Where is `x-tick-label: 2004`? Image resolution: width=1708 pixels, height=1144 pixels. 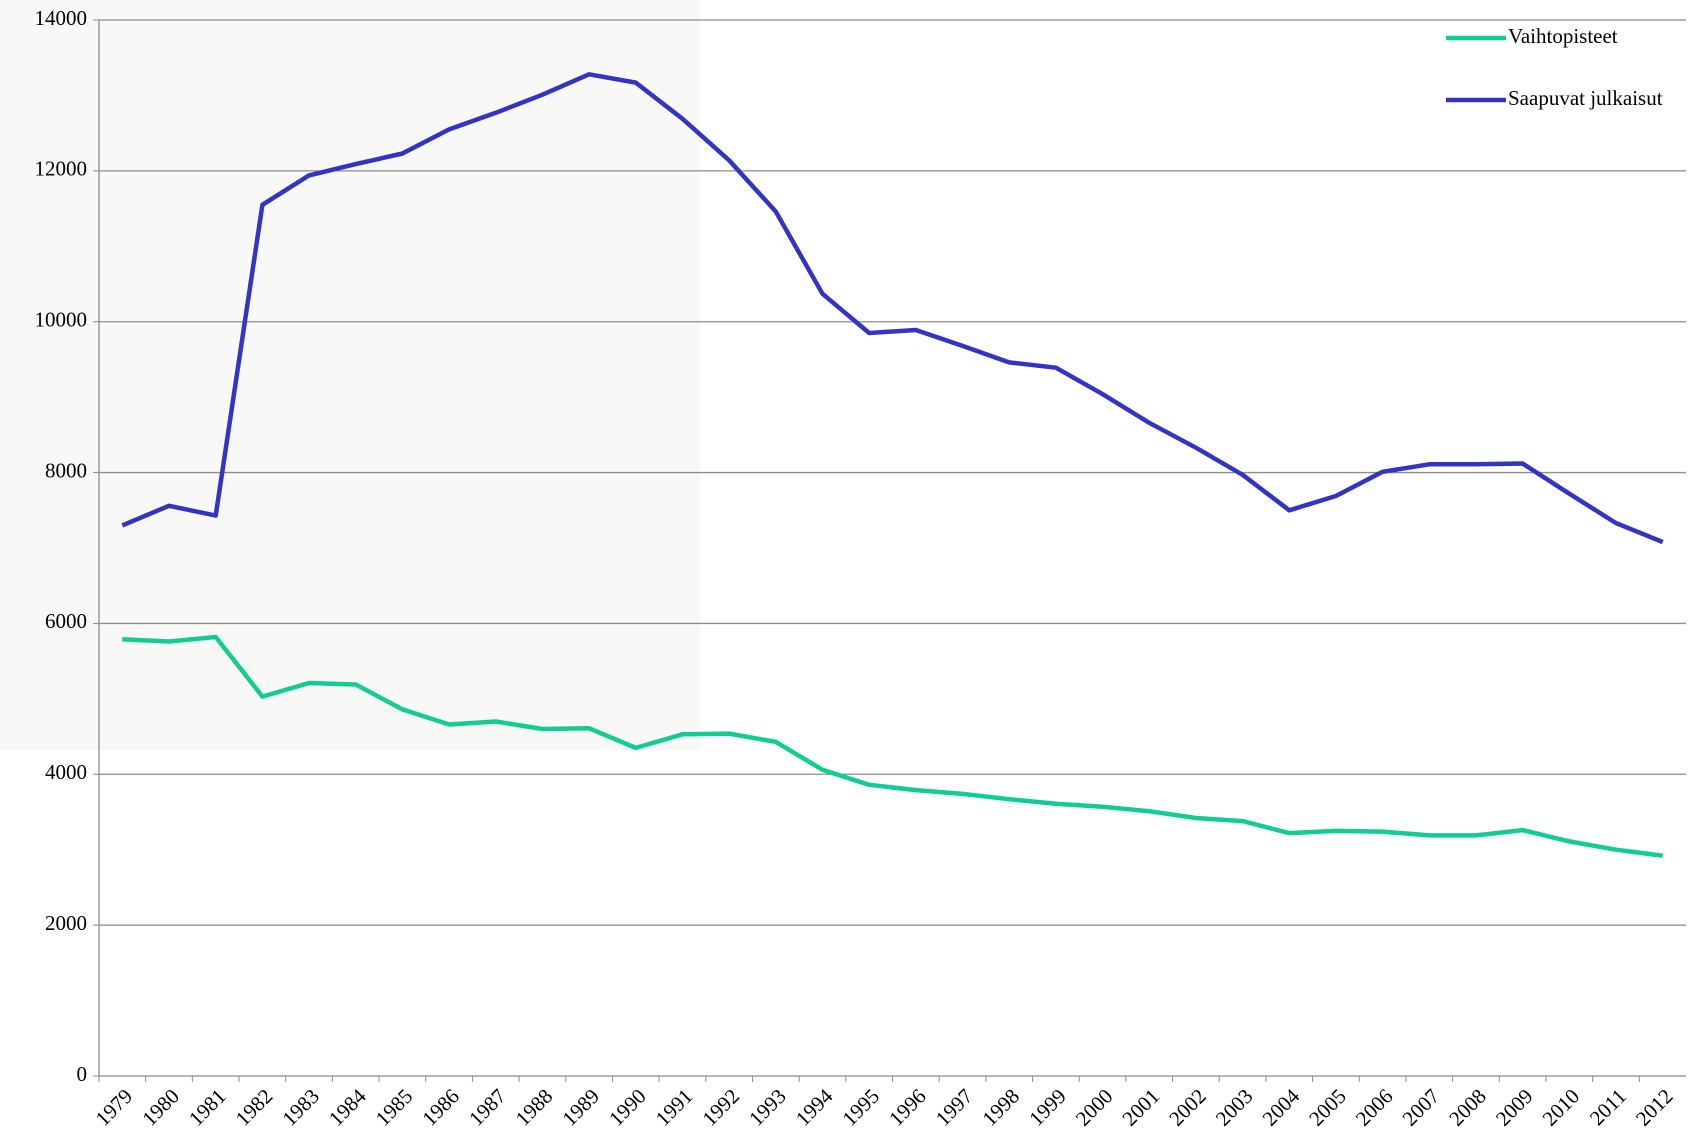 x-tick-label: 2004 is located at coordinates (1281, 1107).